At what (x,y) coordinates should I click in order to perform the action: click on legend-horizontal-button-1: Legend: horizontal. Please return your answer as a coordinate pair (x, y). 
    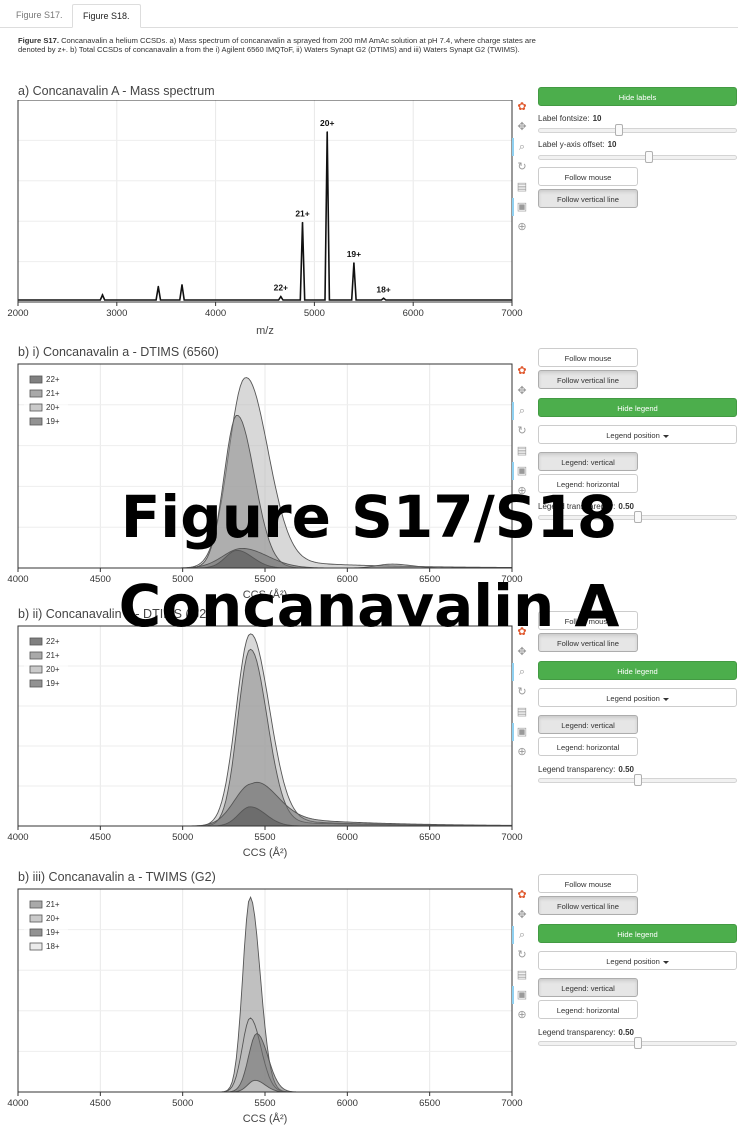
    Looking at the image, I should click on (588, 483).